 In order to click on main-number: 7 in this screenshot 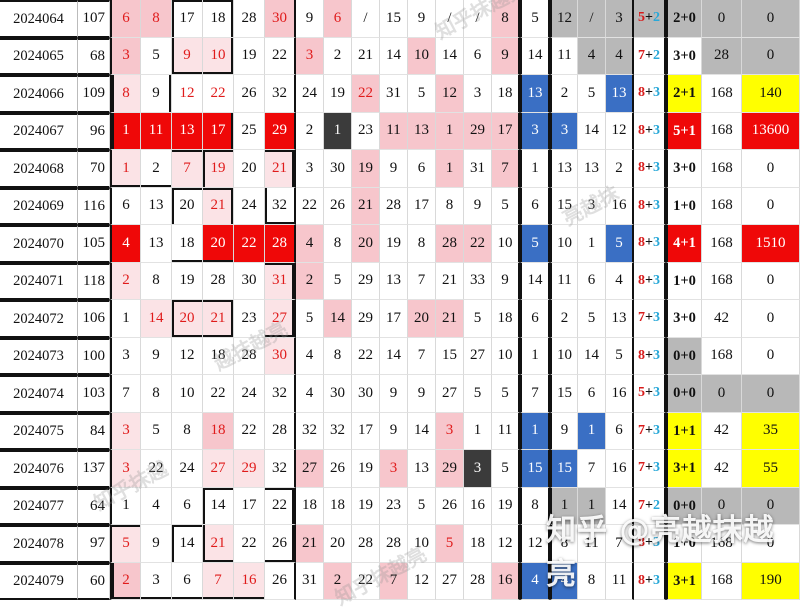, I will do `click(125, 394)`.